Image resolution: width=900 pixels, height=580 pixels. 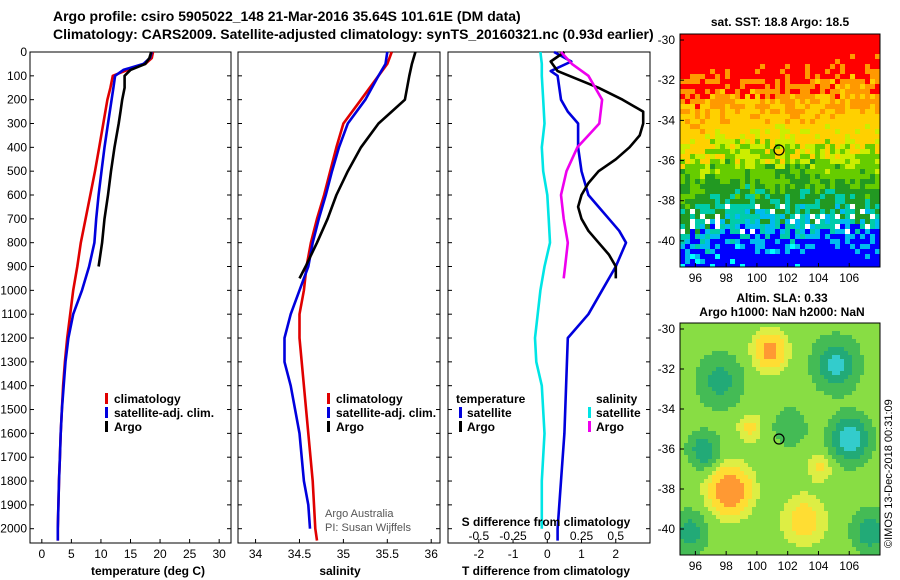 I want to click on depth-tick-label: 300, so click(x=17, y=124).